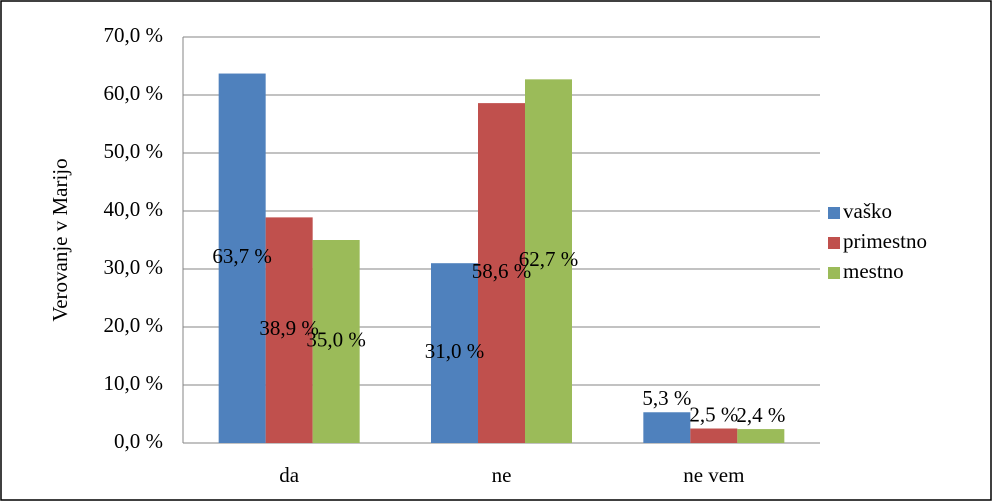  What do you see at coordinates (760, 415) in the screenshot?
I see `data-label: 2,4 %` at bounding box center [760, 415].